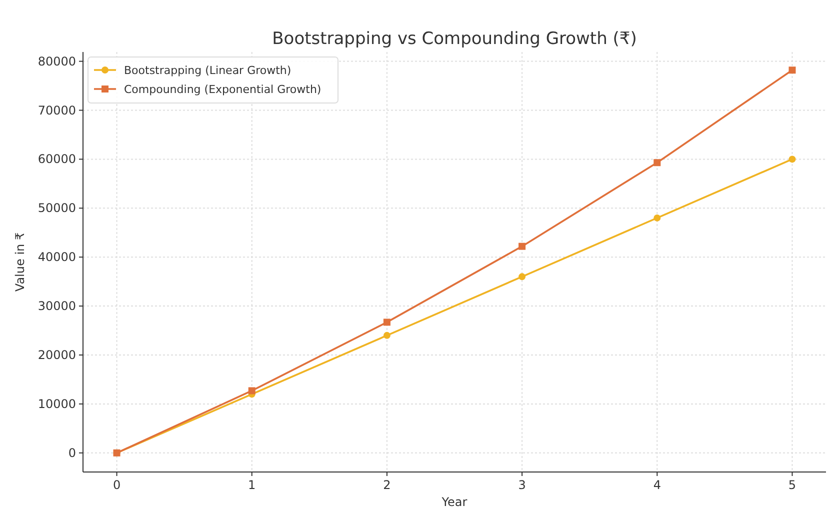  What do you see at coordinates (57, 257) in the screenshot?
I see `y-tick-label: 40000` at bounding box center [57, 257].